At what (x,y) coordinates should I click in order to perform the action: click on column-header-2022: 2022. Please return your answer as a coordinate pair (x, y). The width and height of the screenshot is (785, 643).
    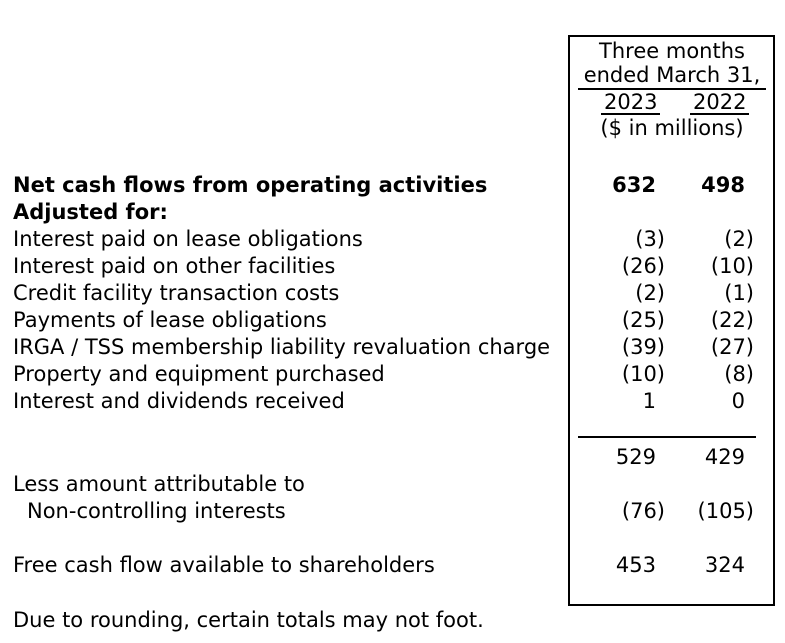
    Looking at the image, I should click on (720, 103).